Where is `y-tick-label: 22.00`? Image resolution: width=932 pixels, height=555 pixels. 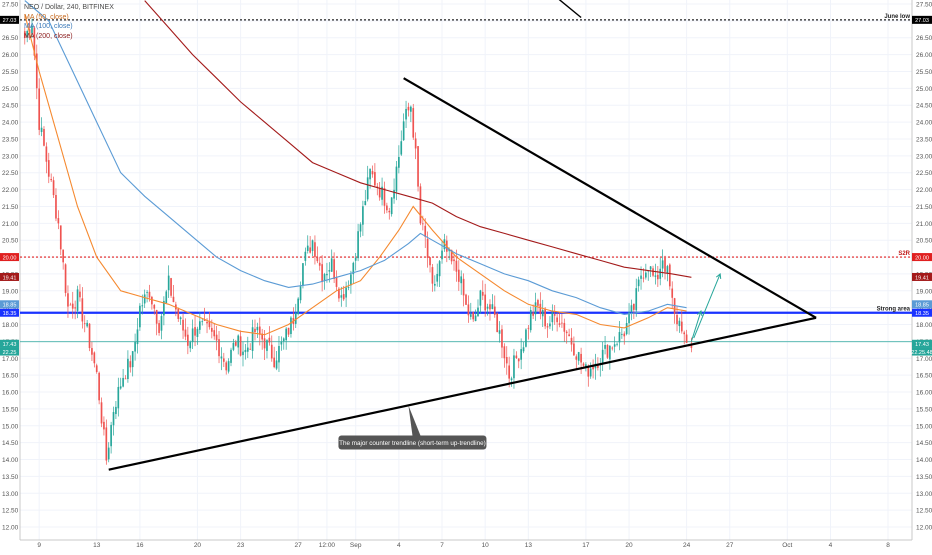 y-tick-label: 22.00 is located at coordinates (924, 190).